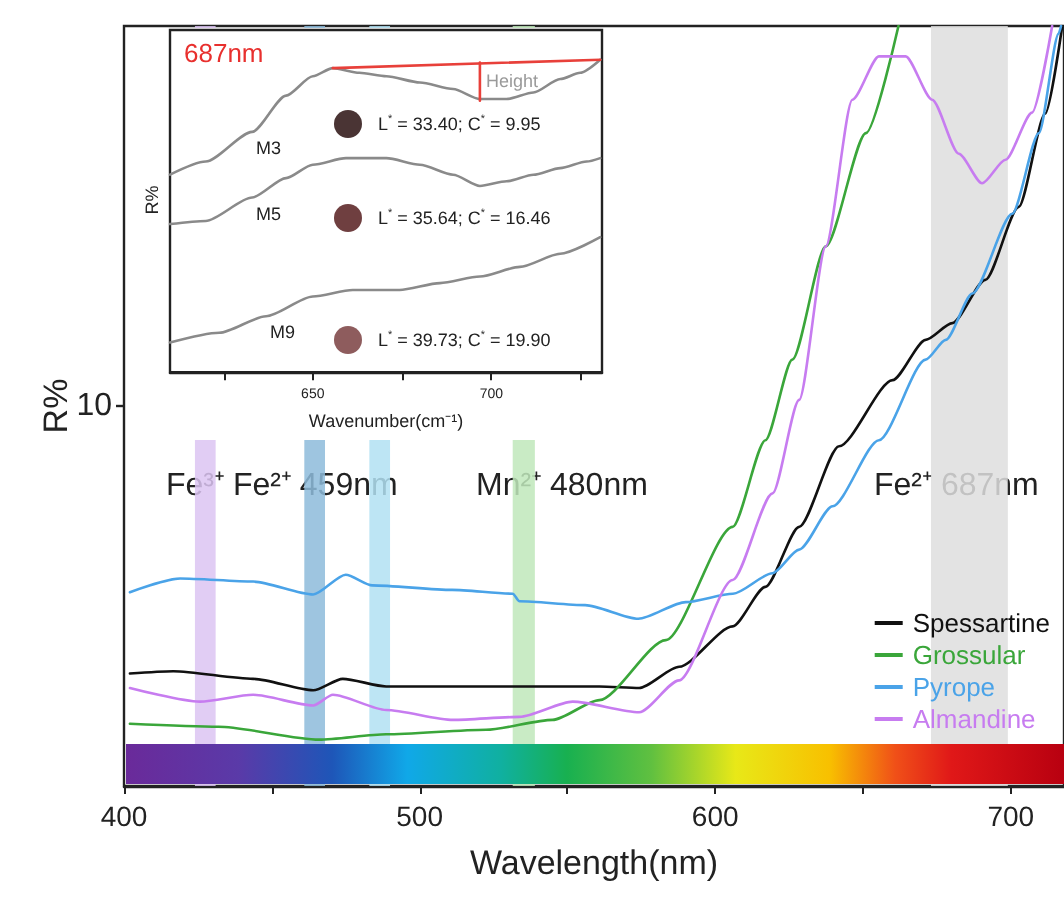 The height and width of the screenshot is (902, 1064). I want to click on series-label: M9, so click(283, 332).